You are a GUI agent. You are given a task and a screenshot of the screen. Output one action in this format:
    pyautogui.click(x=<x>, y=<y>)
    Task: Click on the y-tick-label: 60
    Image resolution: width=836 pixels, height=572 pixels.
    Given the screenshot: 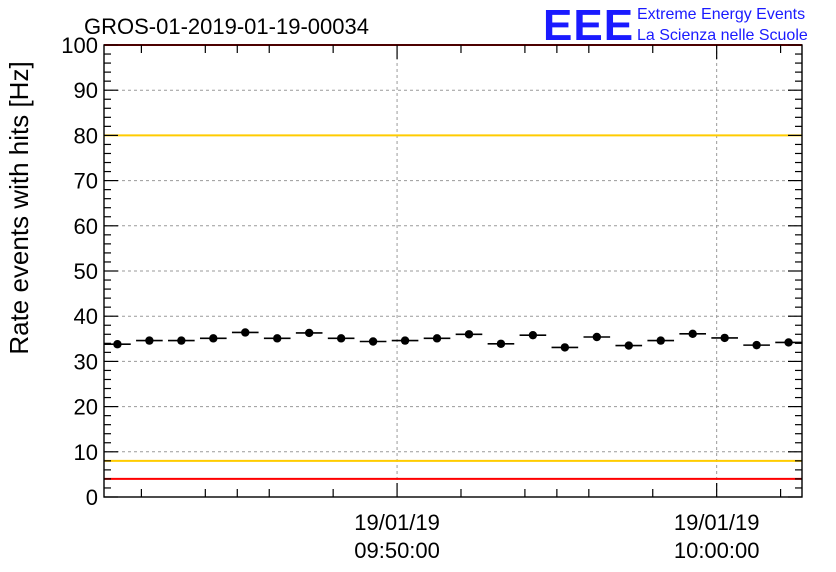 What is the action you would take?
    pyautogui.click(x=86, y=226)
    